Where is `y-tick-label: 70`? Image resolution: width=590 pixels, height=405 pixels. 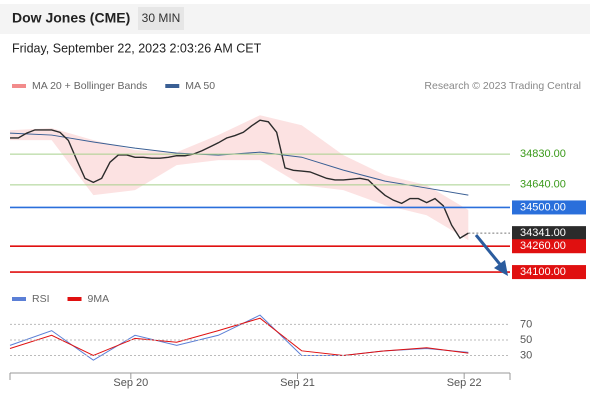 y-tick-label: 70 is located at coordinates (526, 324).